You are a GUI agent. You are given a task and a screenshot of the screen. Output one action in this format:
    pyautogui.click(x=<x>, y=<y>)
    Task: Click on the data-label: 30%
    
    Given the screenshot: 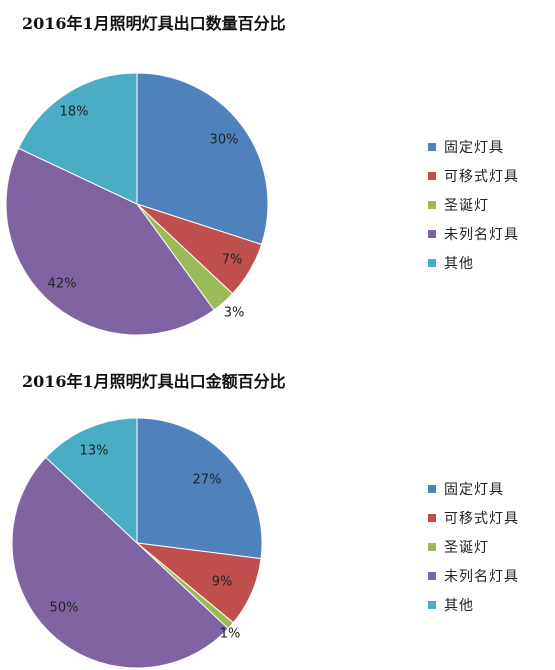 What is the action you would take?
    pyautogui.click(x=224, y=140)
    